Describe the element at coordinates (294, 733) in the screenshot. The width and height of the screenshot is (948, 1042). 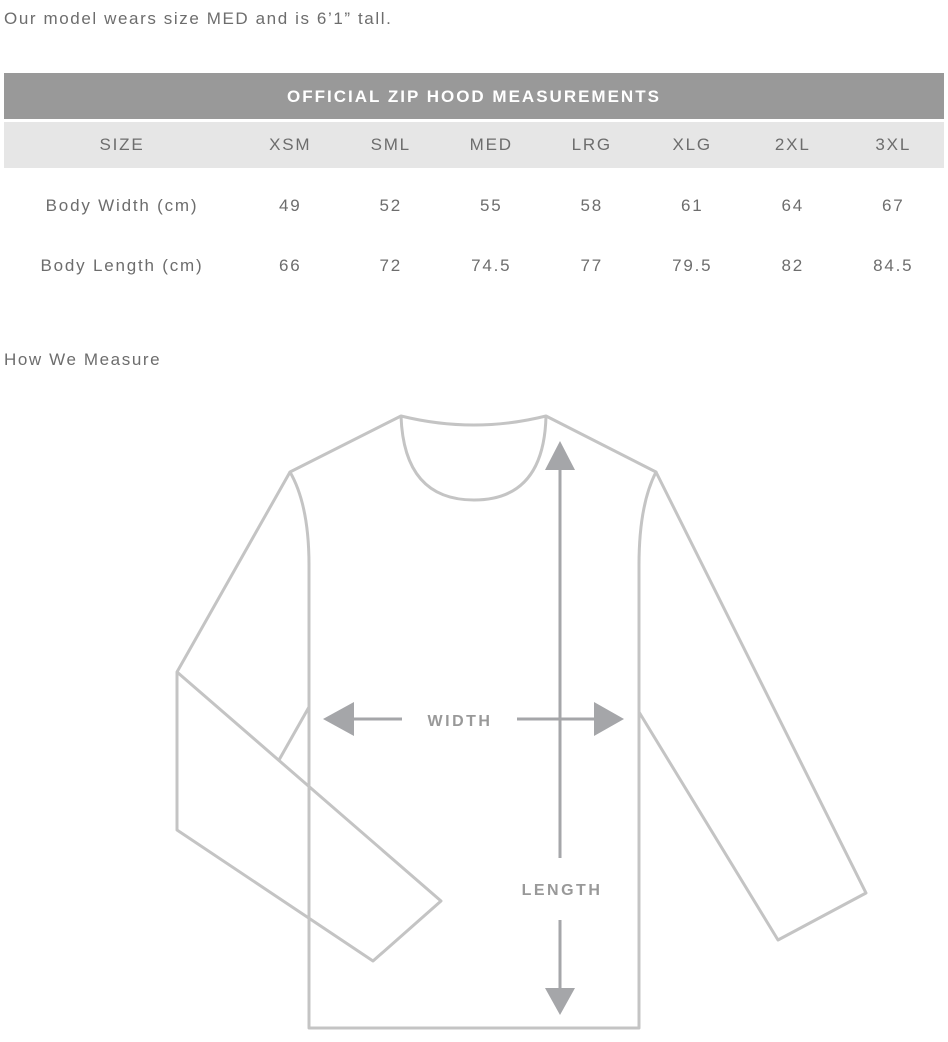
I see `left-cuff-fold` at that location.